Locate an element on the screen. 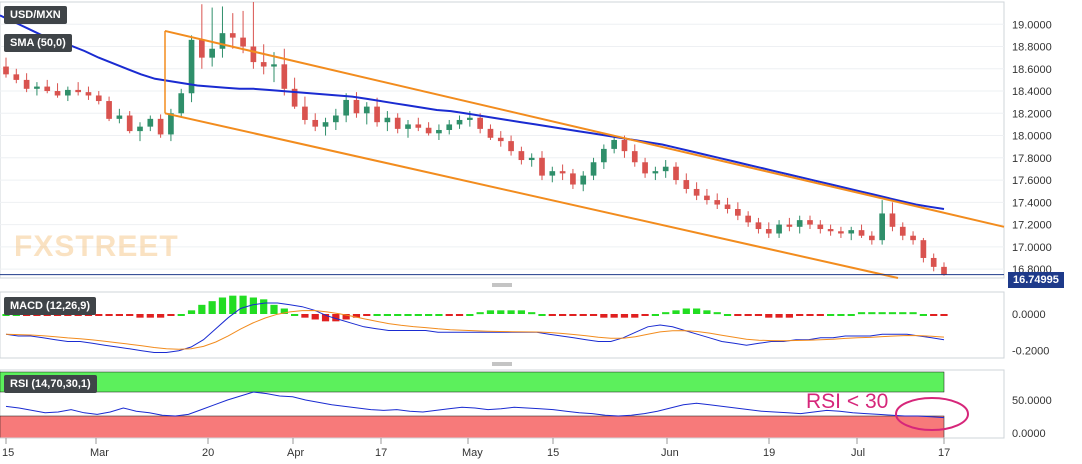 This screenshot has height=464, width=1082. last-price-tag: 16.74995 is located at coordinates (1036, 280).